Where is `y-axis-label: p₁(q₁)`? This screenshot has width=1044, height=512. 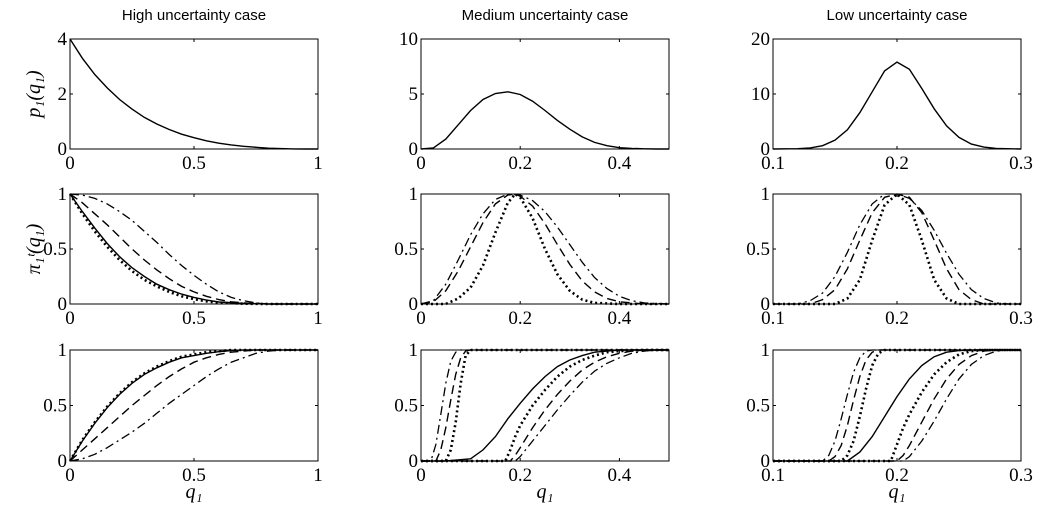
y-axis-label: p₁(q₁) is located at coordinates (34, 95).